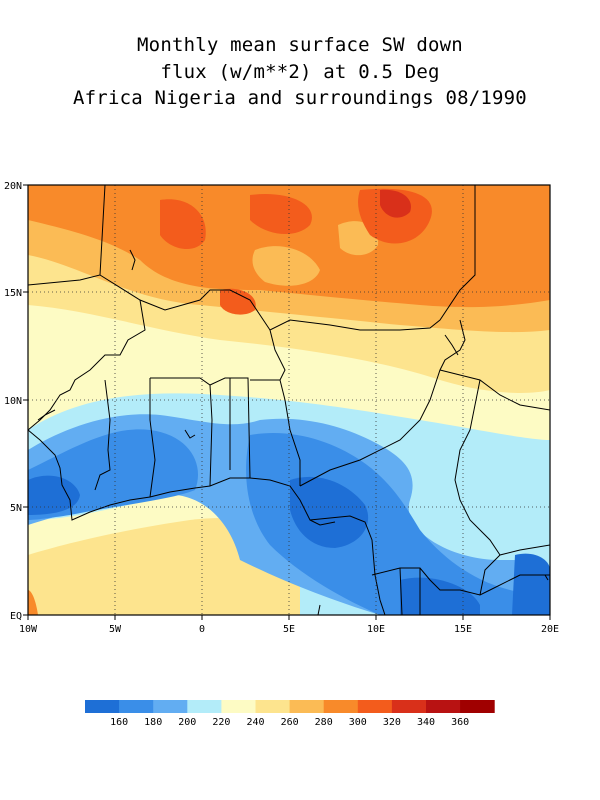 The width and height of the screenshot is (600, 800). What do you see at coordinates (202, 629) in the screenshot?
I see `lon-label-0: 0` at bounding box center [202, 629].